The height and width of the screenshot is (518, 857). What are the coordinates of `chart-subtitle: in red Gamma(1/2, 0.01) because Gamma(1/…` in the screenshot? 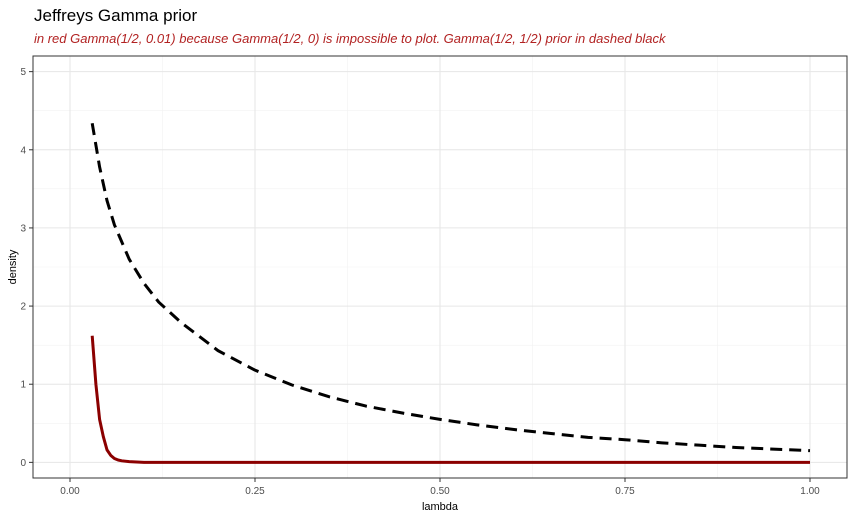 It's located at (350, 38).